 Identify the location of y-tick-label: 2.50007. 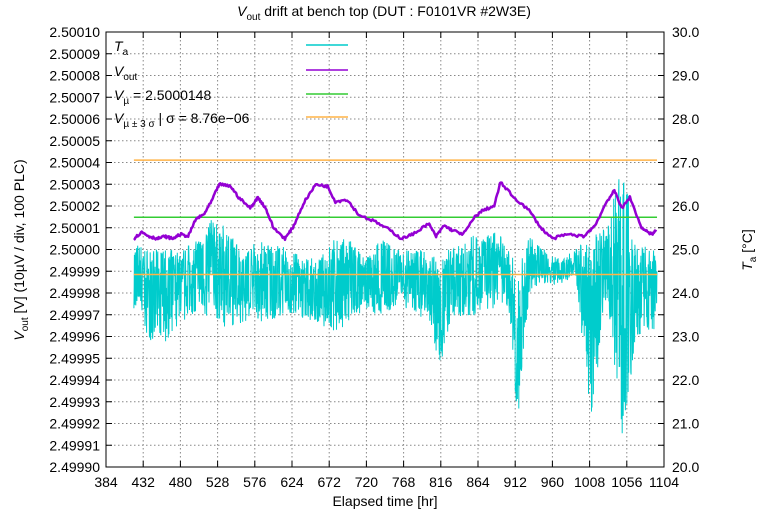
(74, 97).